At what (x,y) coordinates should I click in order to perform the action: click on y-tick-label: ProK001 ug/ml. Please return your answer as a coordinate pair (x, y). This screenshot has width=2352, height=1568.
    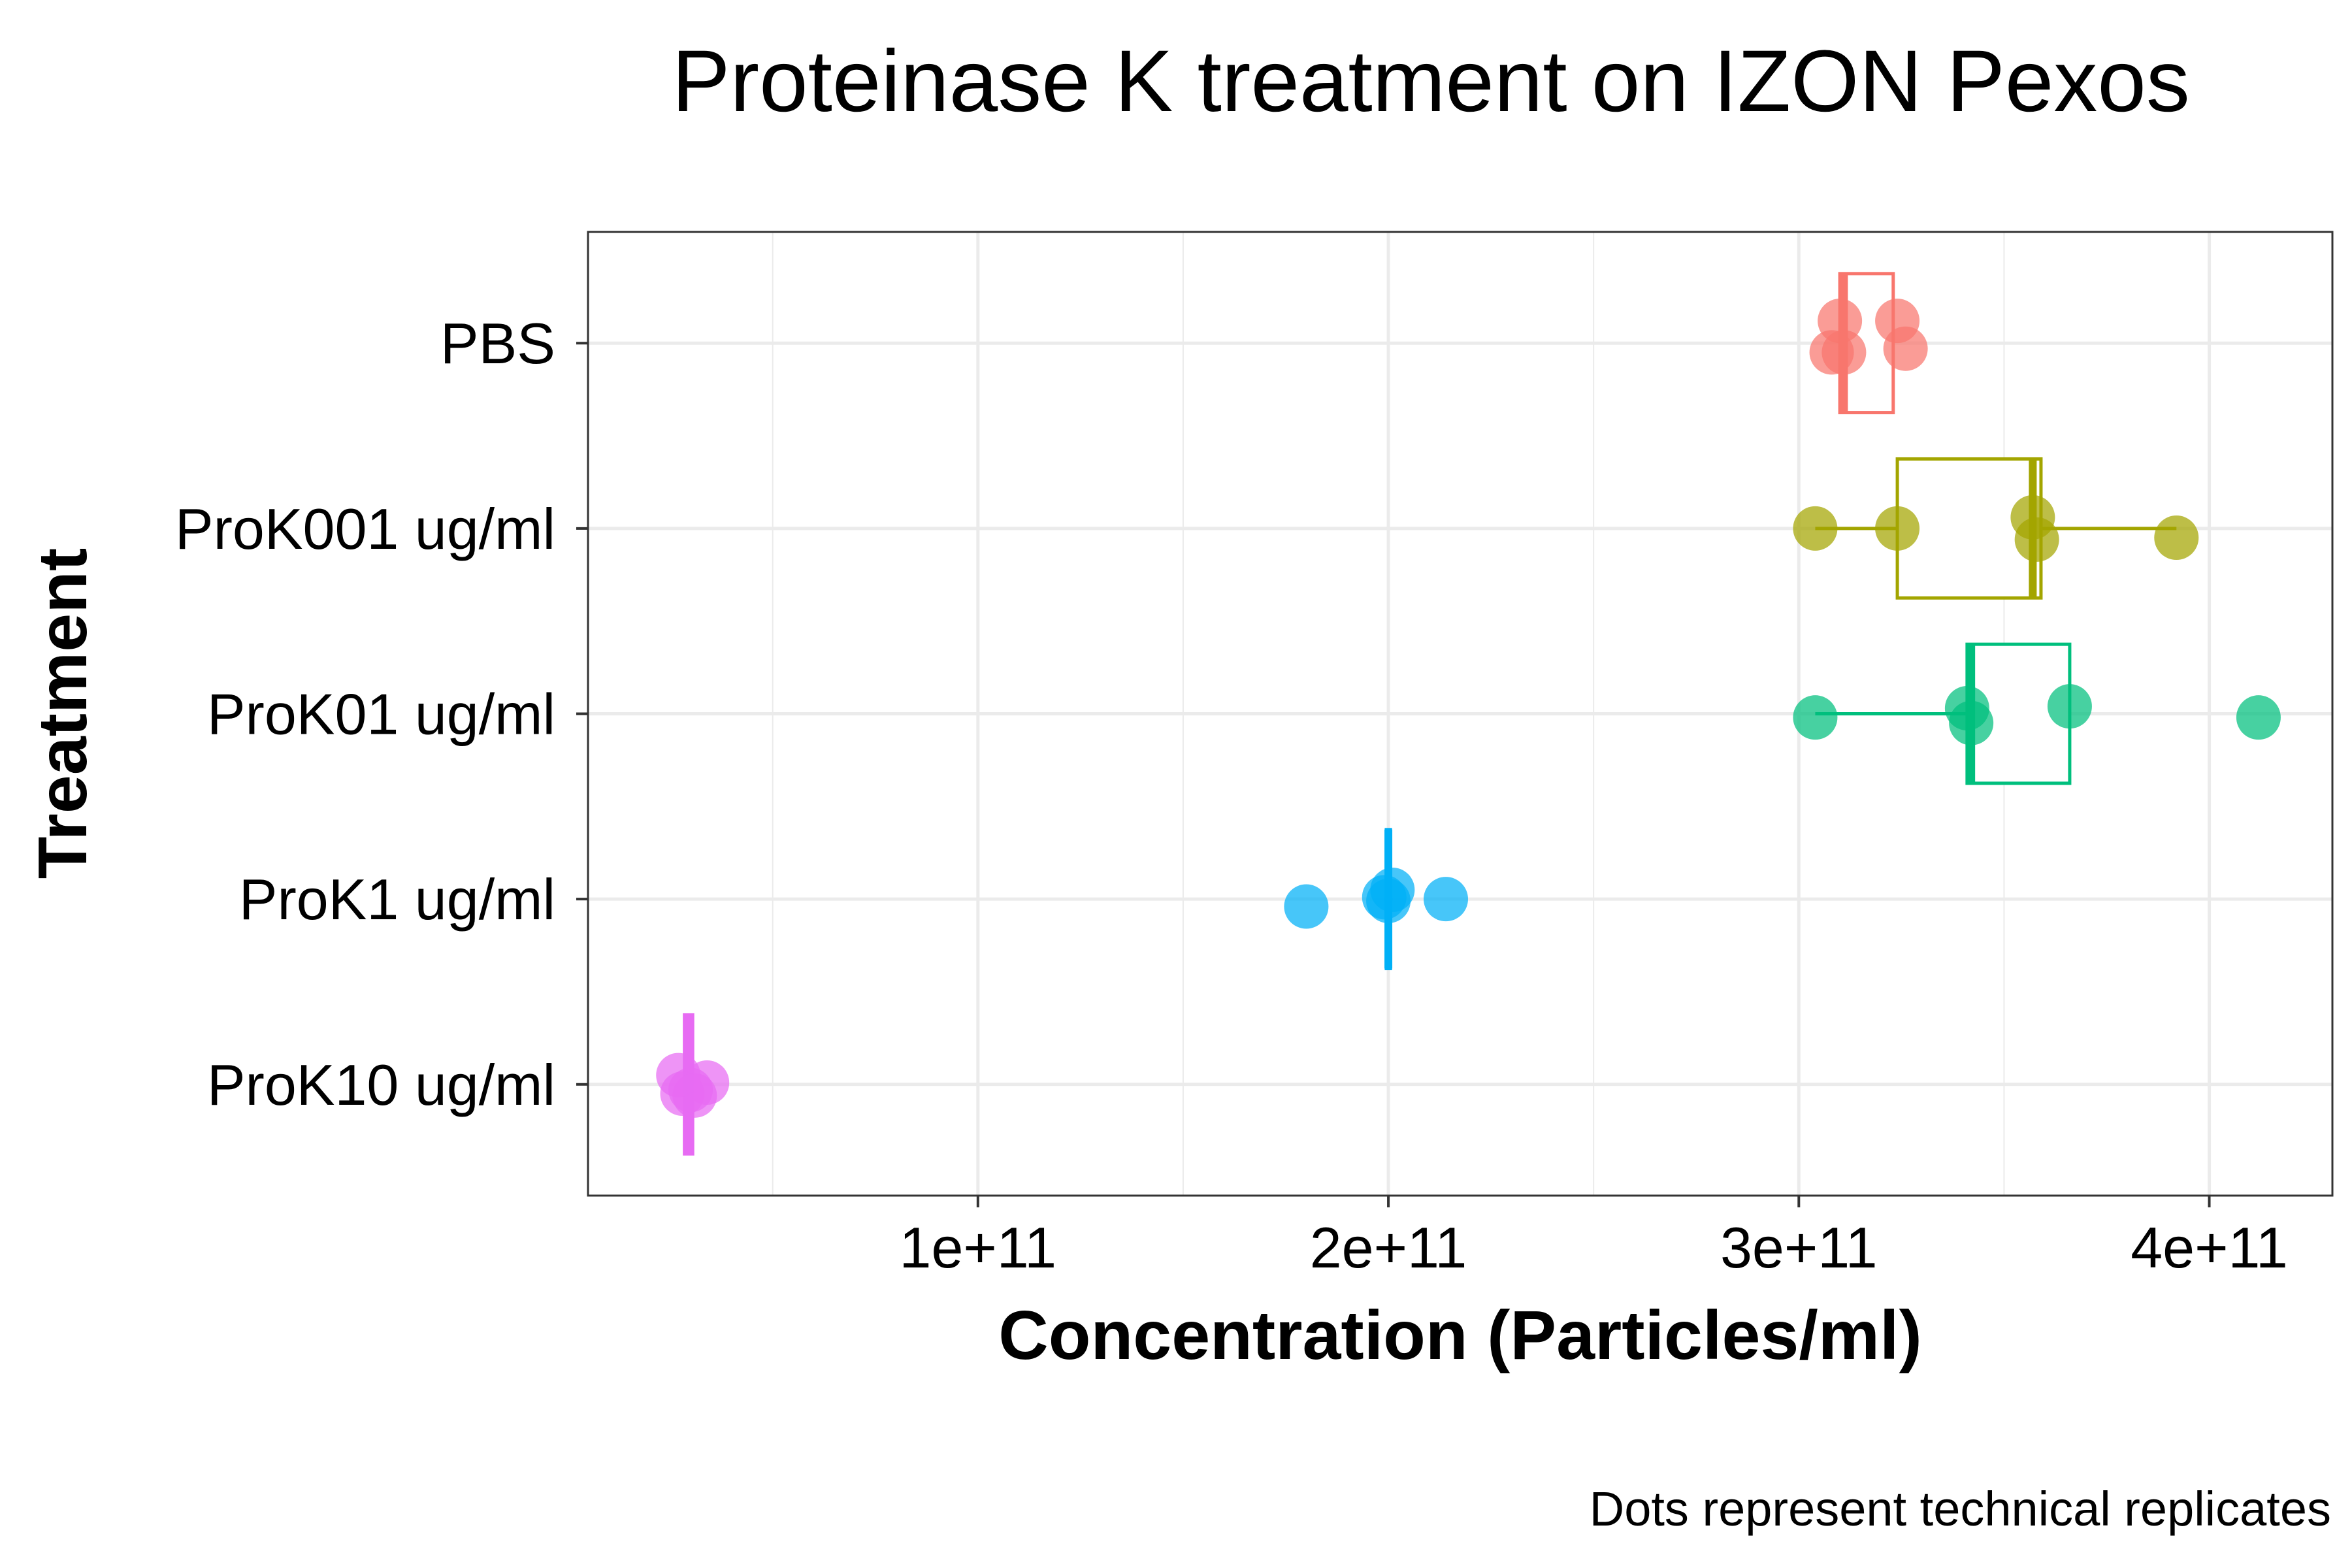
    Looking at the image, I should click on (365, 529).